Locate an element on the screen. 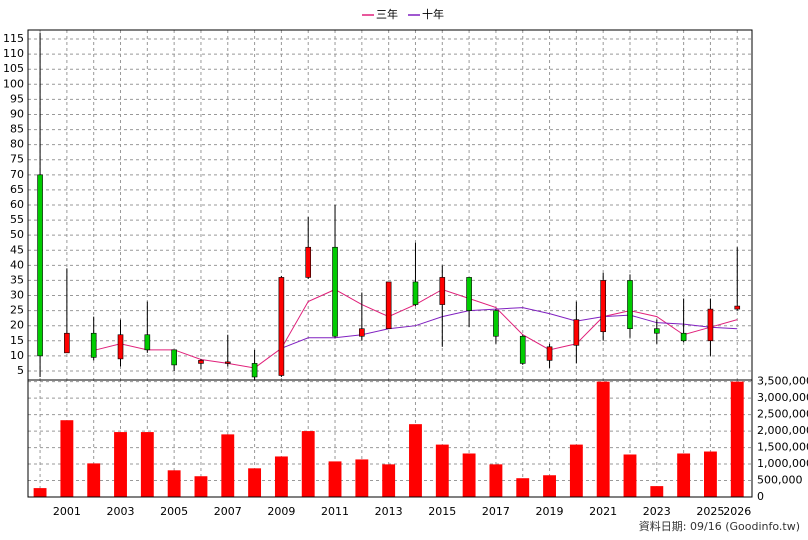 The height and width of the screenshot is (540, 808). y-tick-label: 5 is located at coordinates (20, 370).